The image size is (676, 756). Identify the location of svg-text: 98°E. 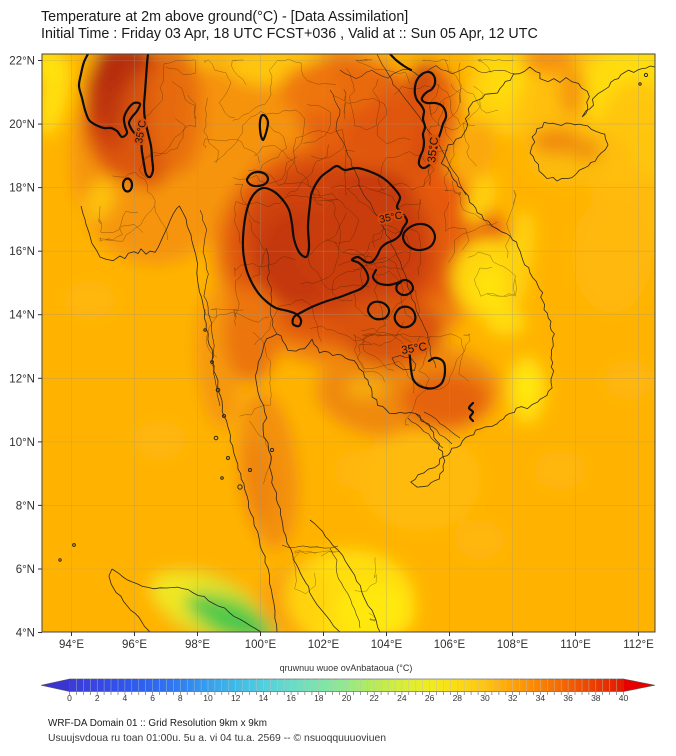
(197, 645).